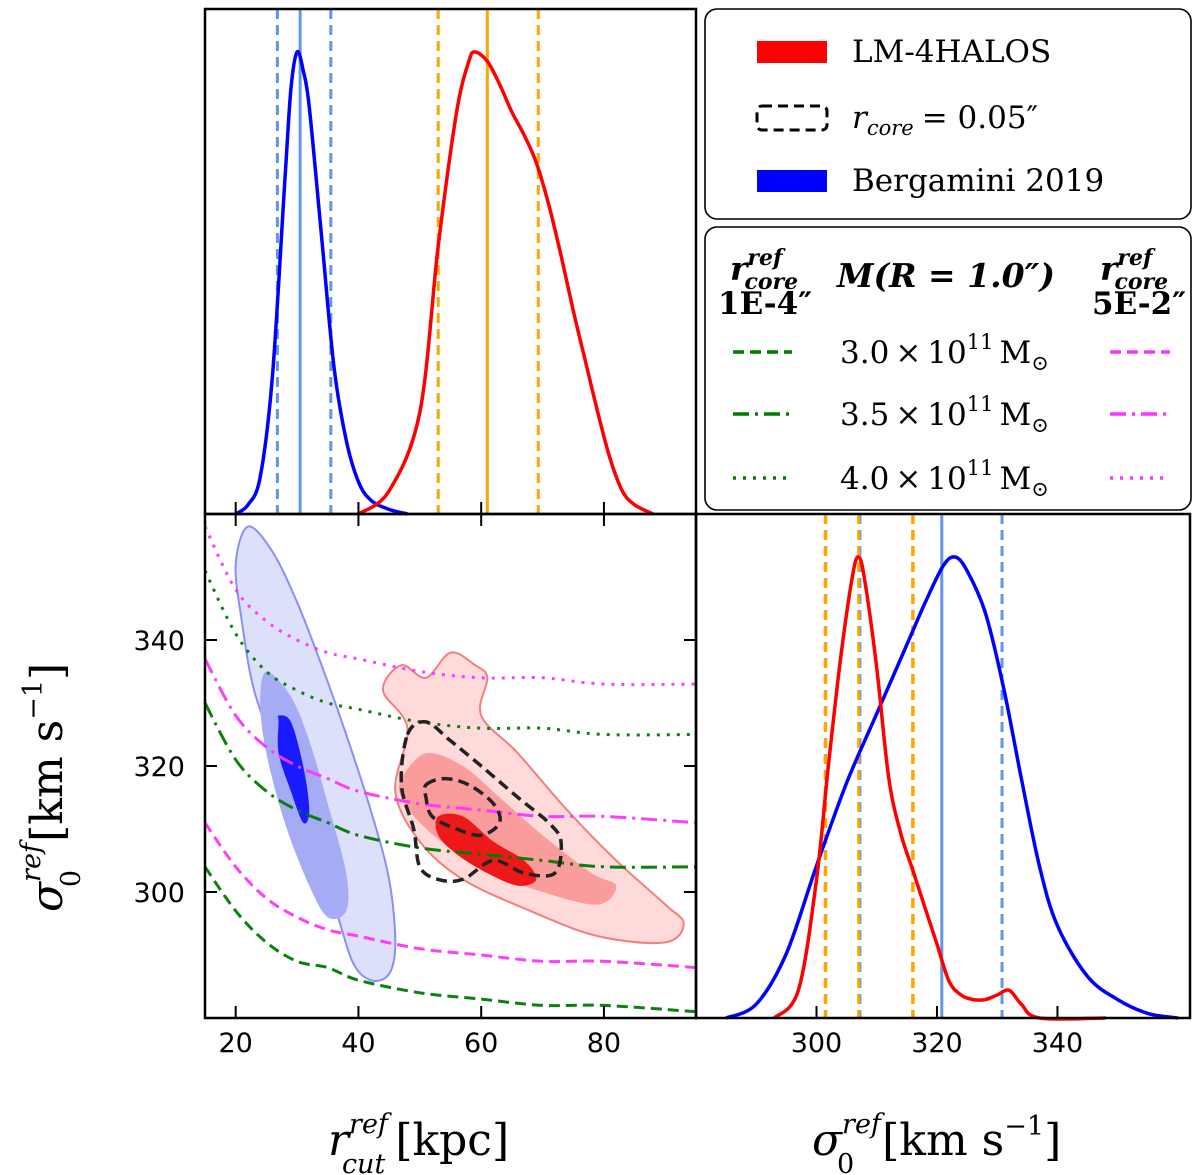 The image size is (1200, 1175). Describe the element at coordinates (765, 304) in the screenshot. I see `legend-left-value: 1E-4″` at that location.